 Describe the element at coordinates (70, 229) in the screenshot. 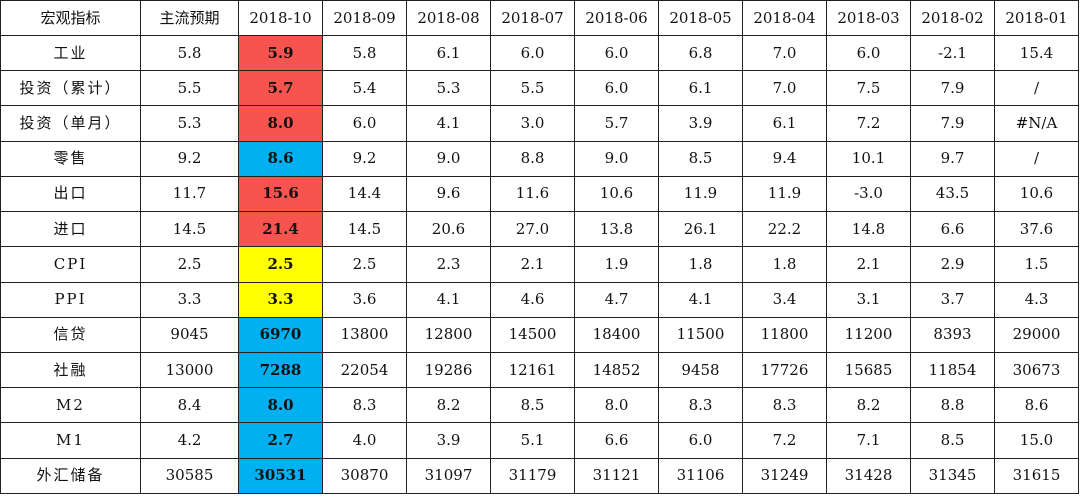

I see `indicator-cell: 进口` at that location.